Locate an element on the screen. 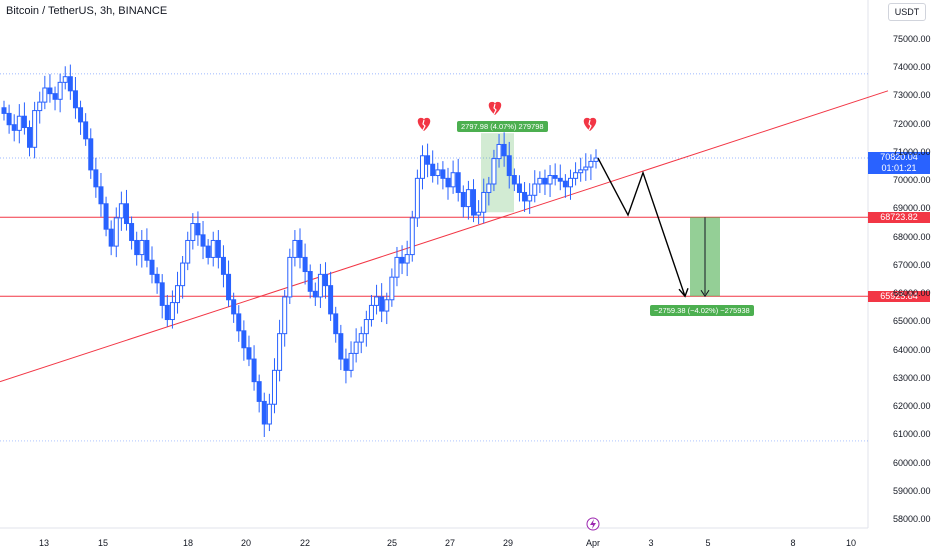 Image resolution: width=932 pixels, height=550 pixels. y-tick-label: 58000.00 is located at coordinates (912, 519).